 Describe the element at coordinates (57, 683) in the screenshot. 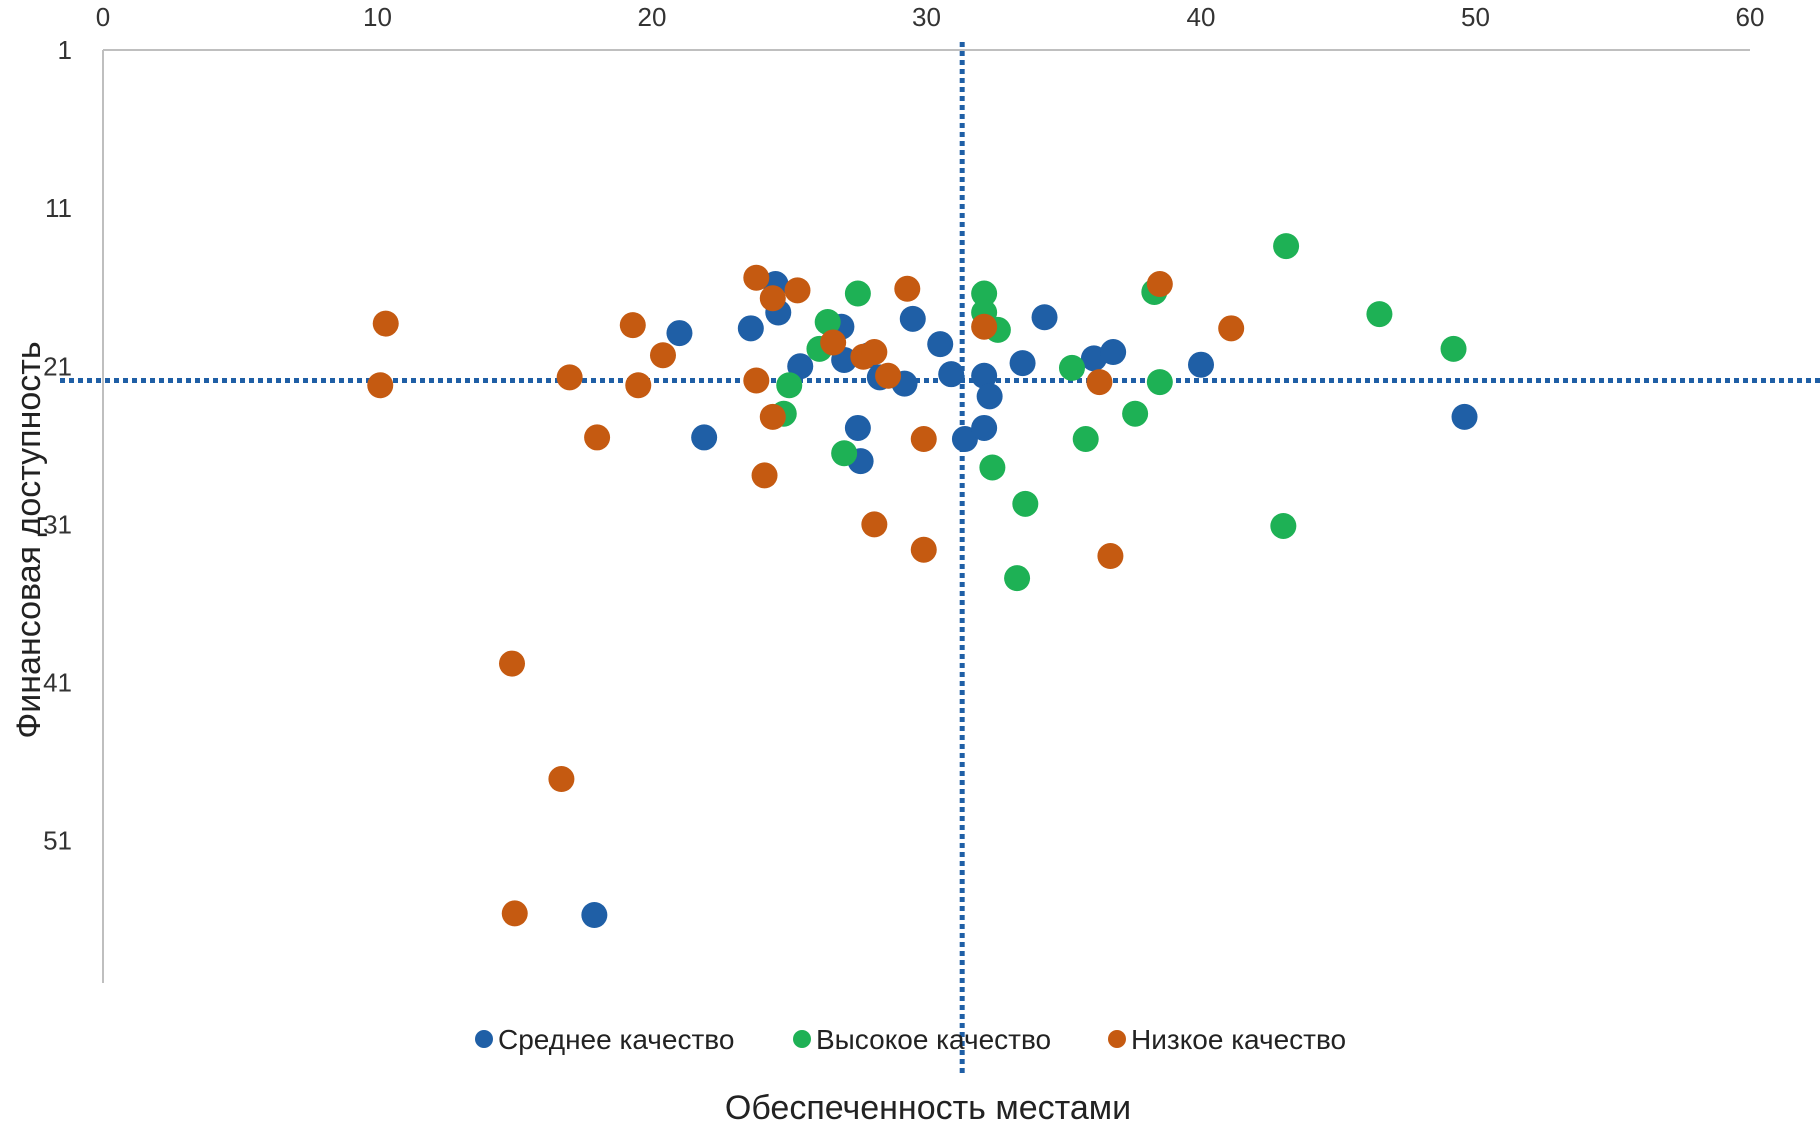

I see `y-tick-label: 41` at that location.